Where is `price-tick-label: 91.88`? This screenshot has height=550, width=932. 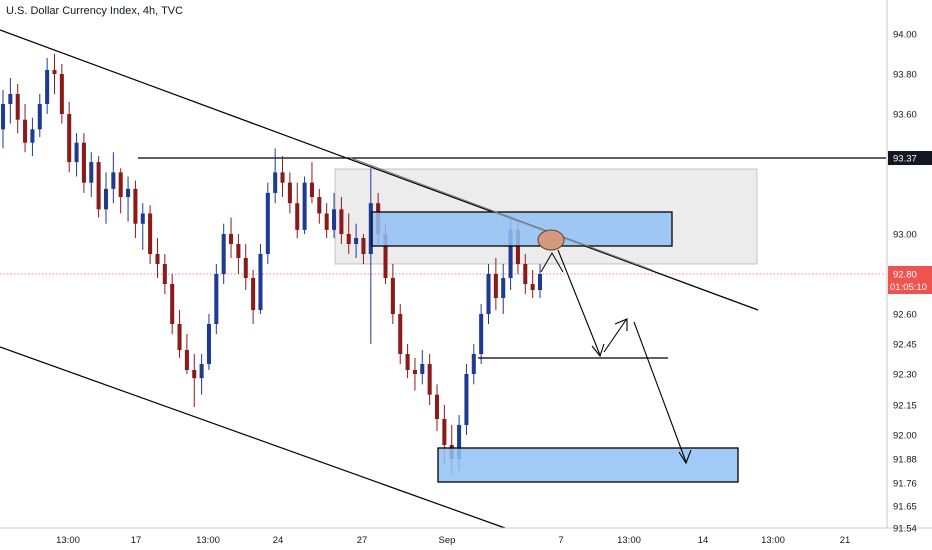
price-tick-label: 91.88 is located at coordinates (905, 460).